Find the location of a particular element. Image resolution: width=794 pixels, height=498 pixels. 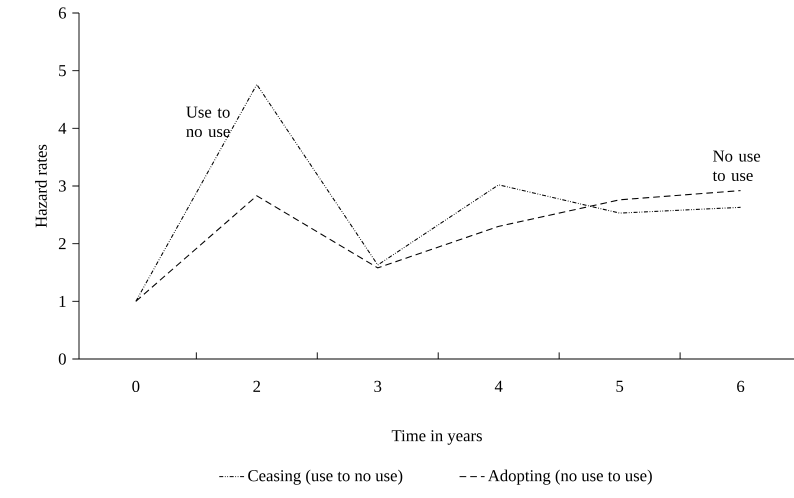

x-tick-label: 5 is located at coordinates (620, 386).